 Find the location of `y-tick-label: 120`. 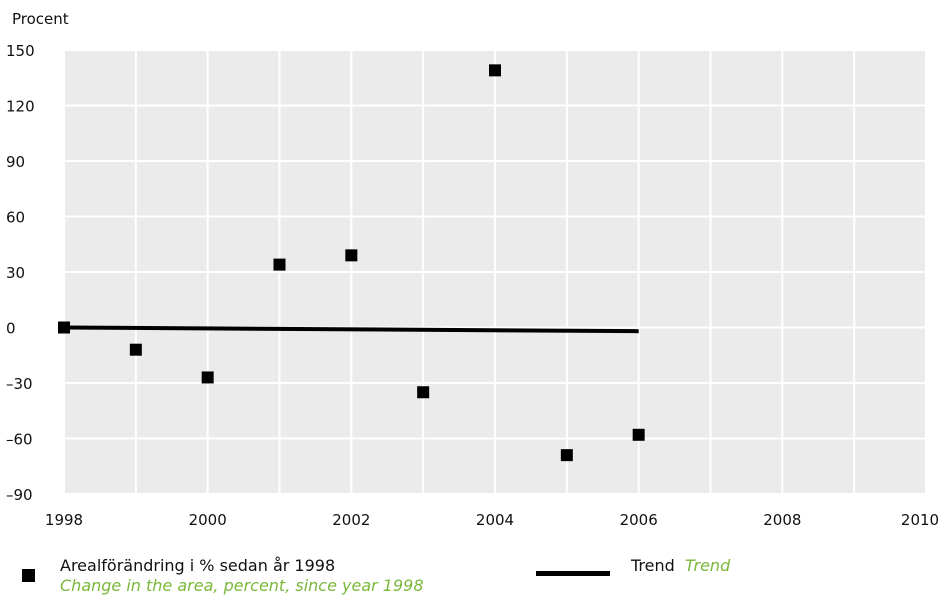

y-tick-label: 120 is located at coordinates (20, 107).